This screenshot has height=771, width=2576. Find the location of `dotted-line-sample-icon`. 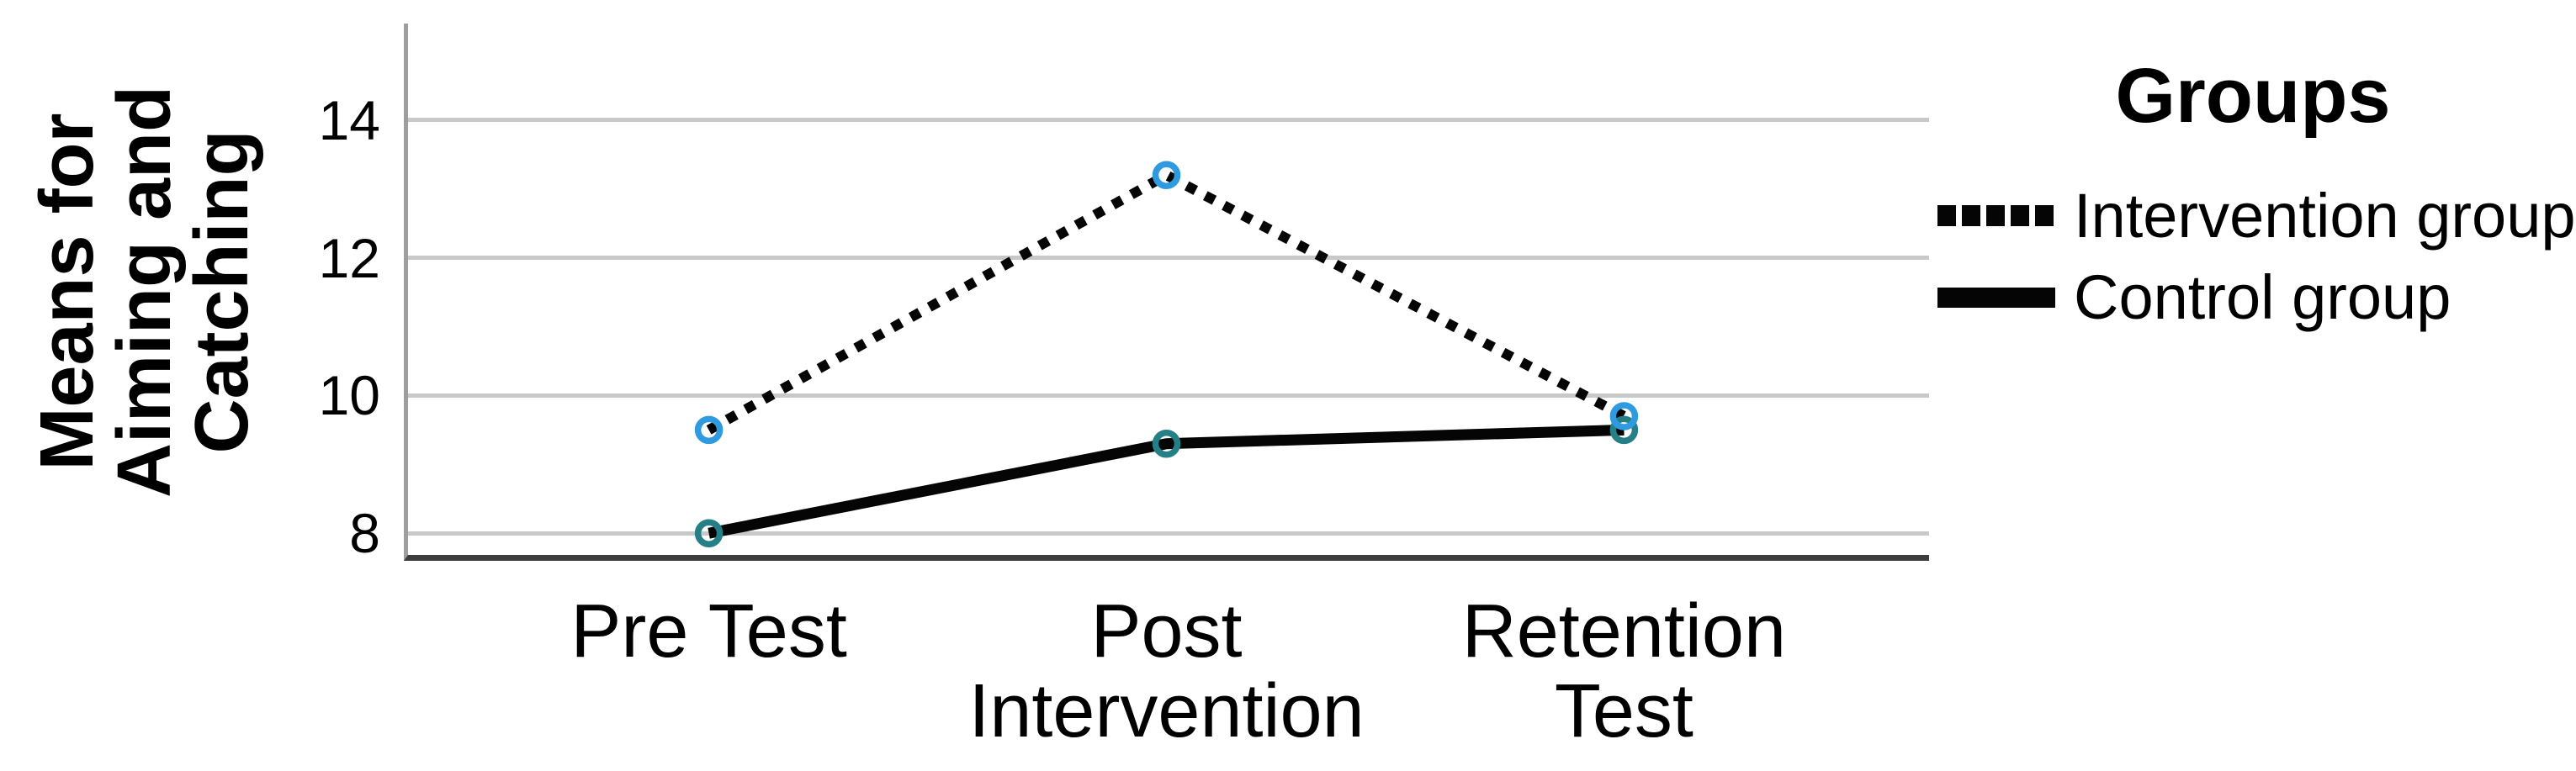

dotted-line-sample-icon is located at coordinates (1996, 216).